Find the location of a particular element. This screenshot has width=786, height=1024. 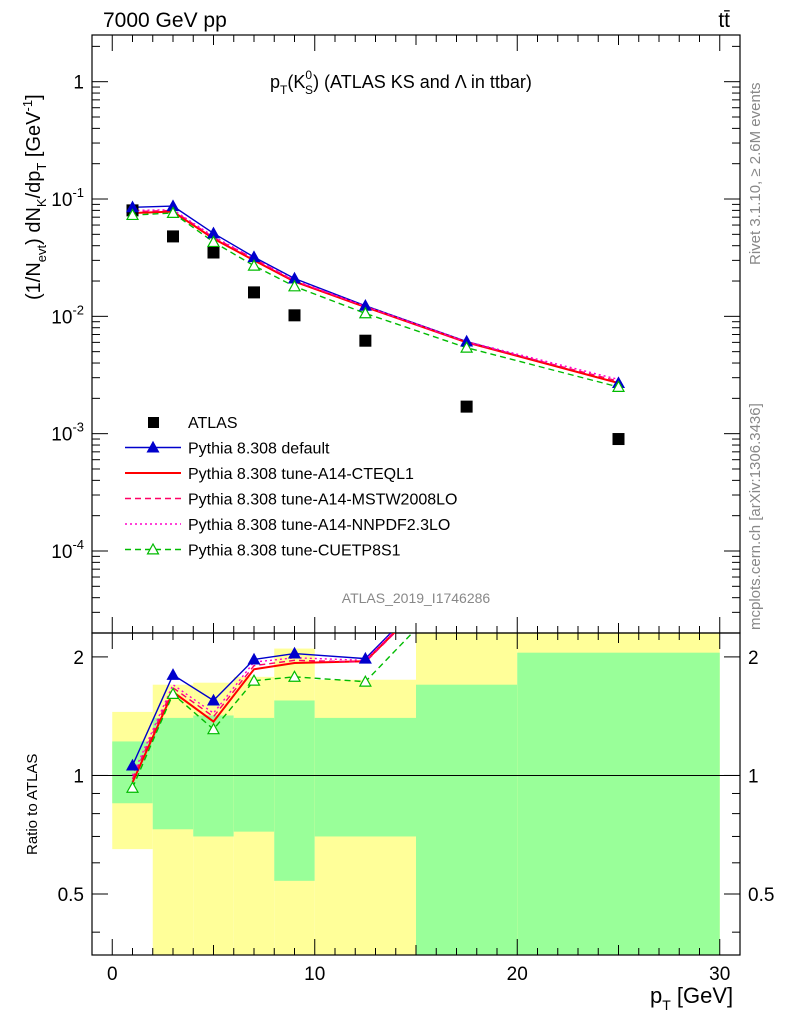

ratio-y-tick-label: 0.5 is located at coordinates (71, 895).